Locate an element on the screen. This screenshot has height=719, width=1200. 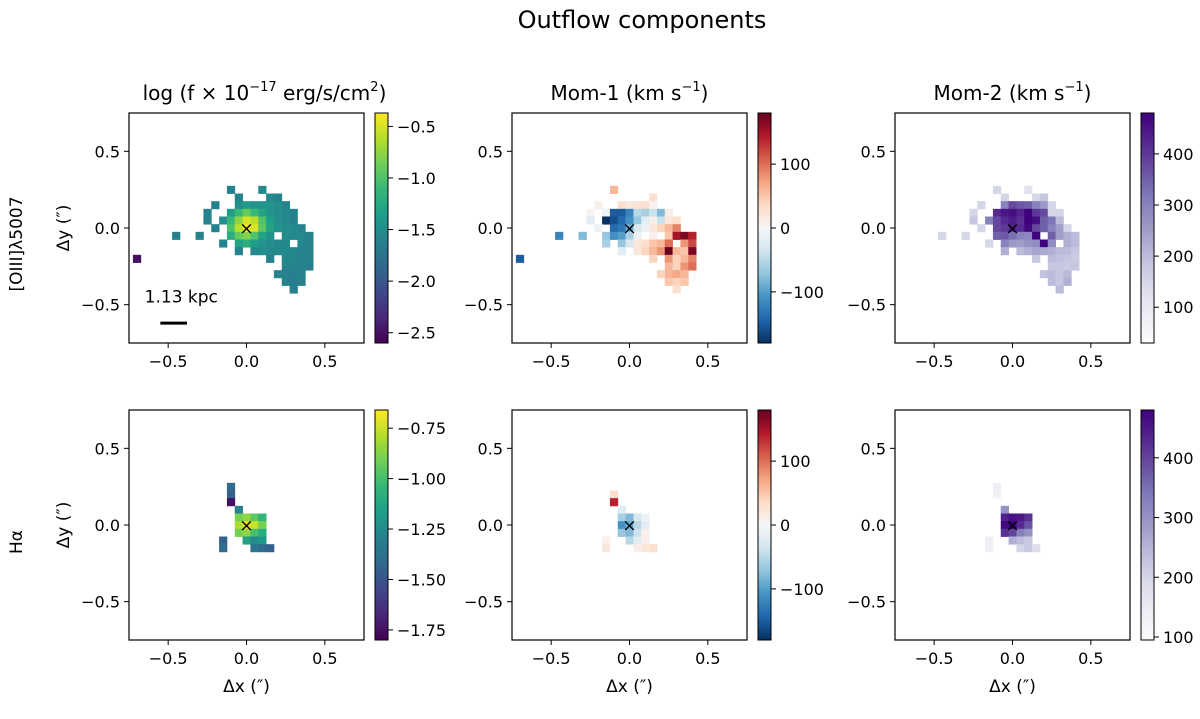
column-title-2: Mom-2 (km s−1) is located at coordinates (1013, 92).